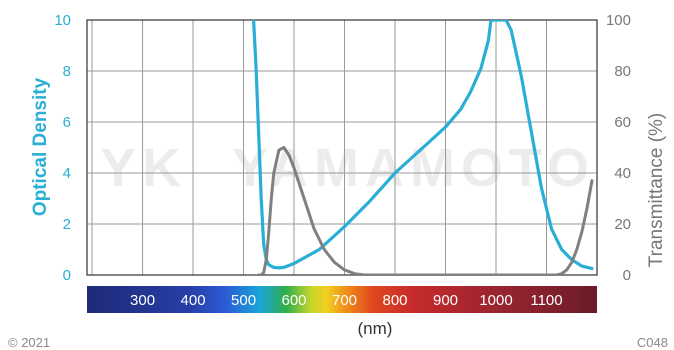 The image size is (674, 350). I want to click on right-tick-label: 60, so click(622, 122).